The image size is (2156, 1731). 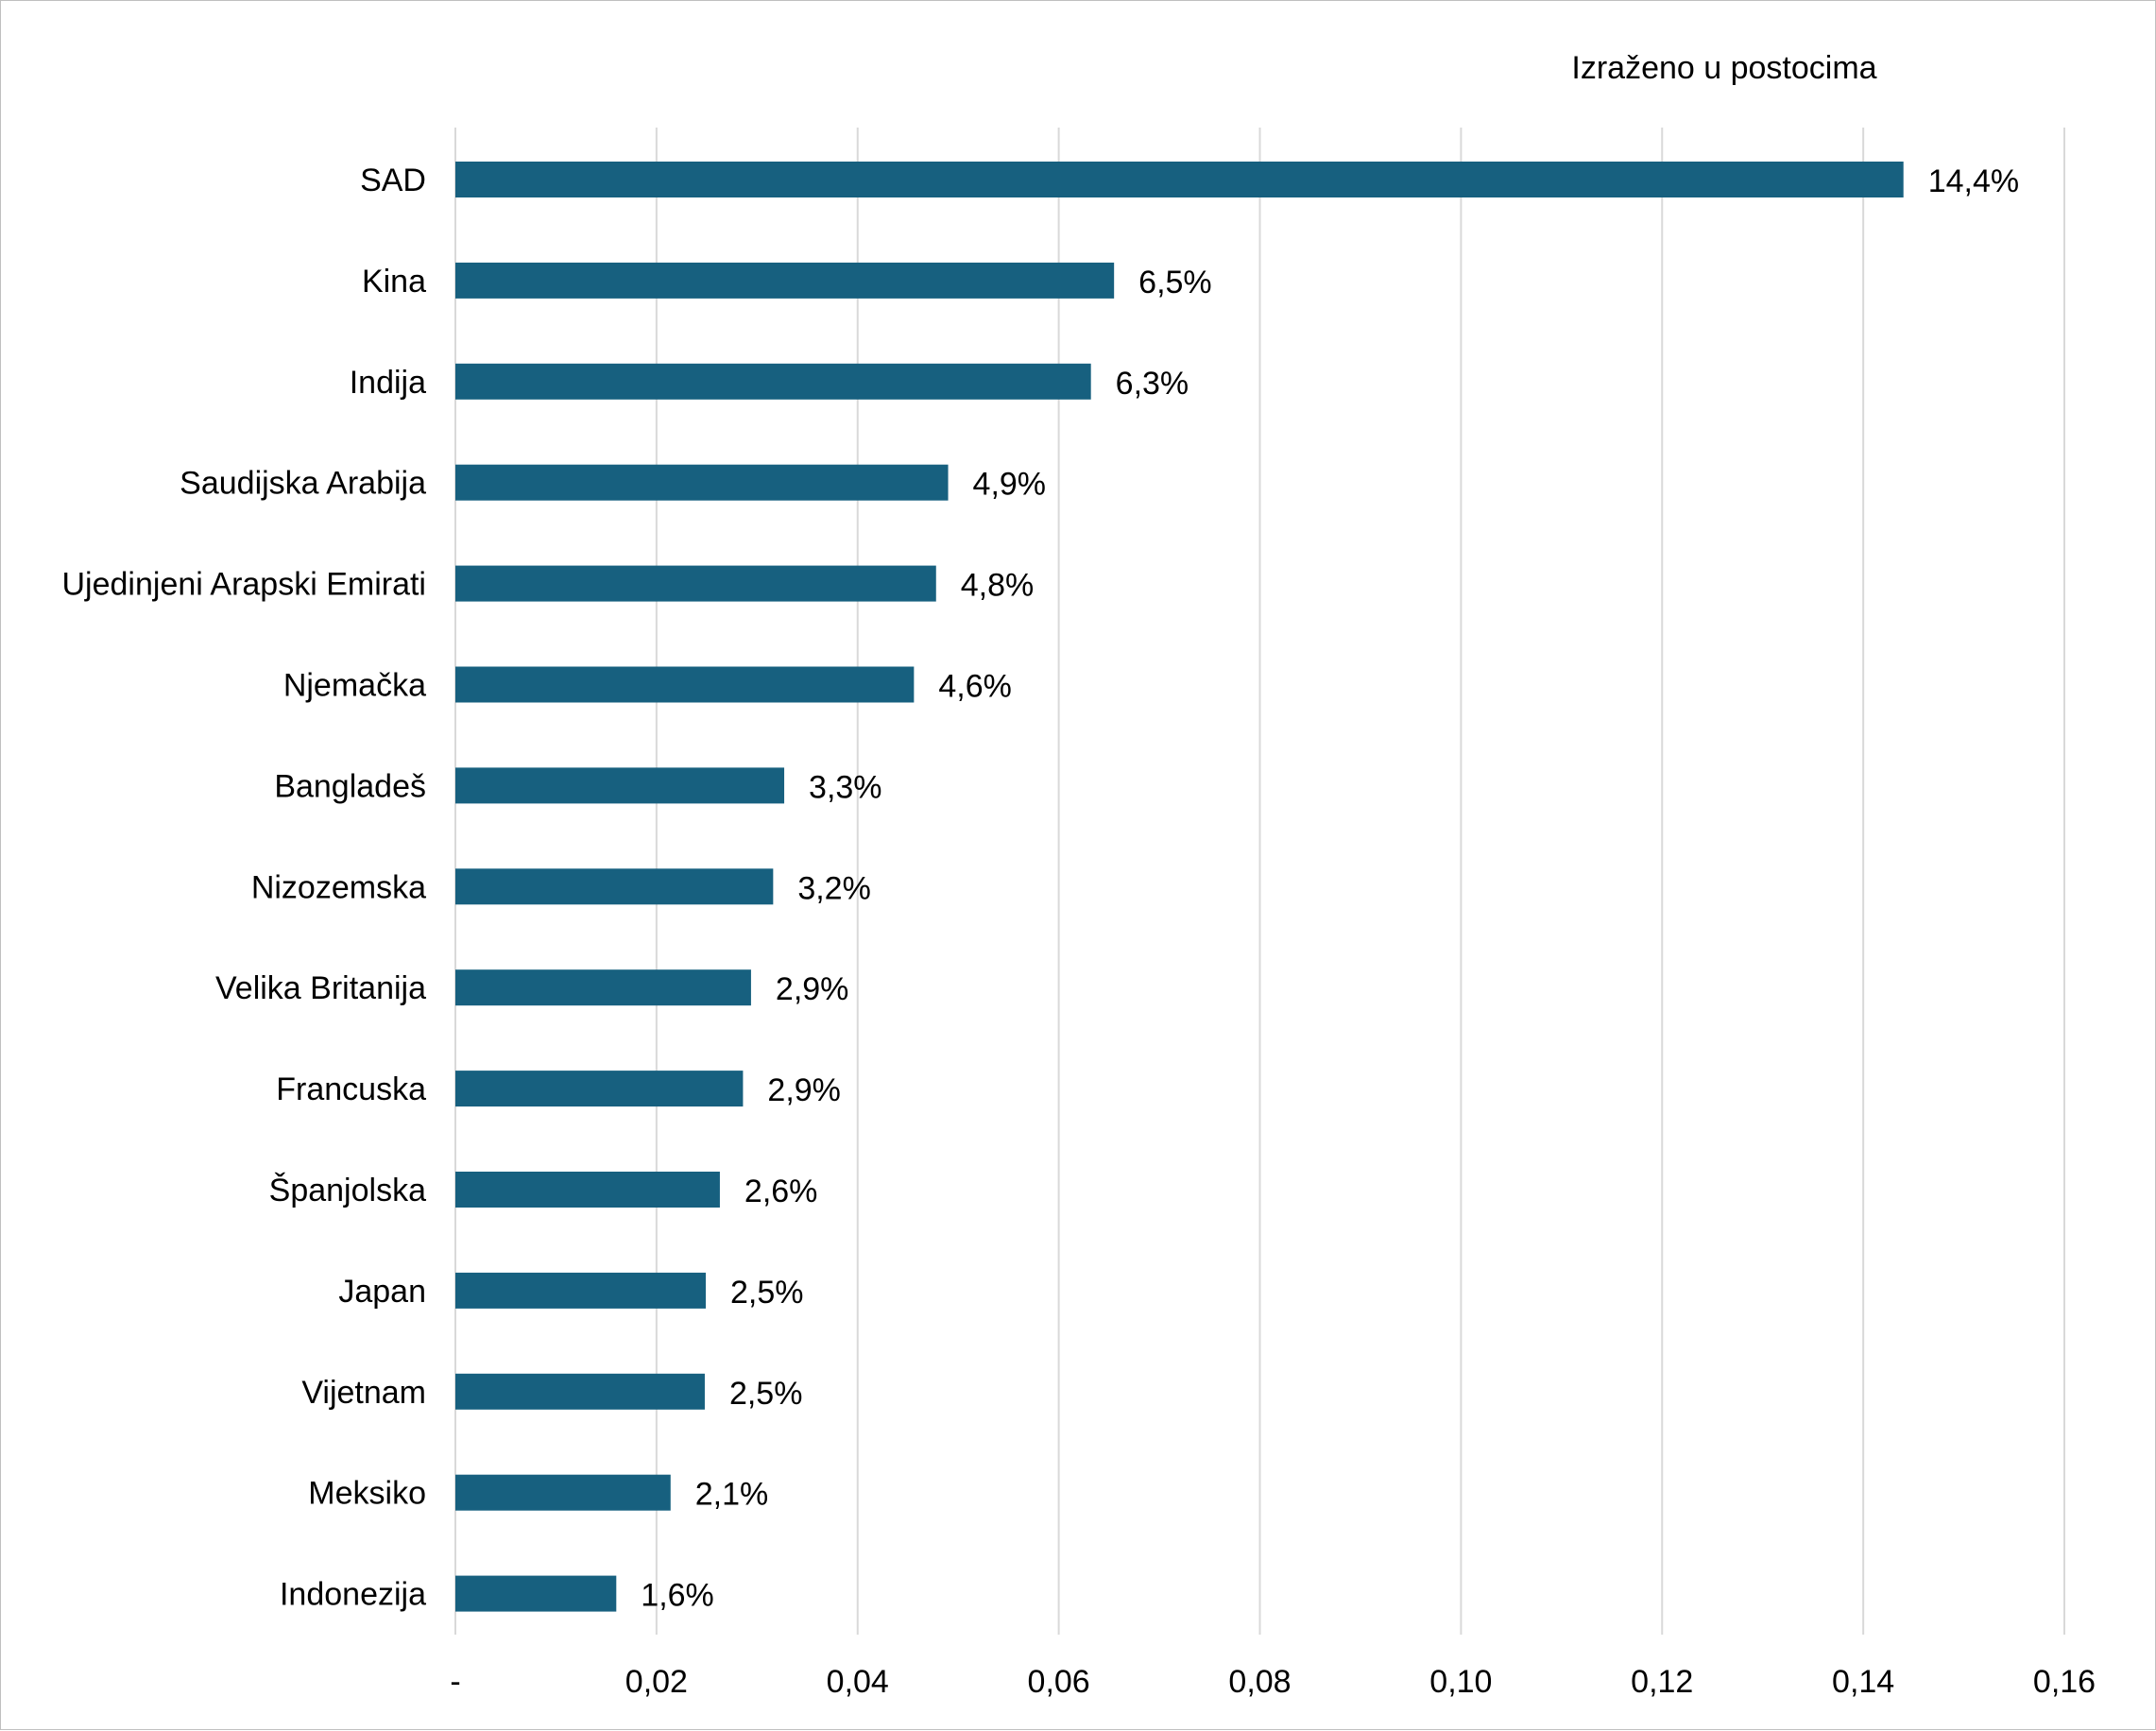 What do you see at coordinates (1460, 1682) in the screenshot?
I see `x-tick-label: 0,10` at bounding box center [1460, 1682].